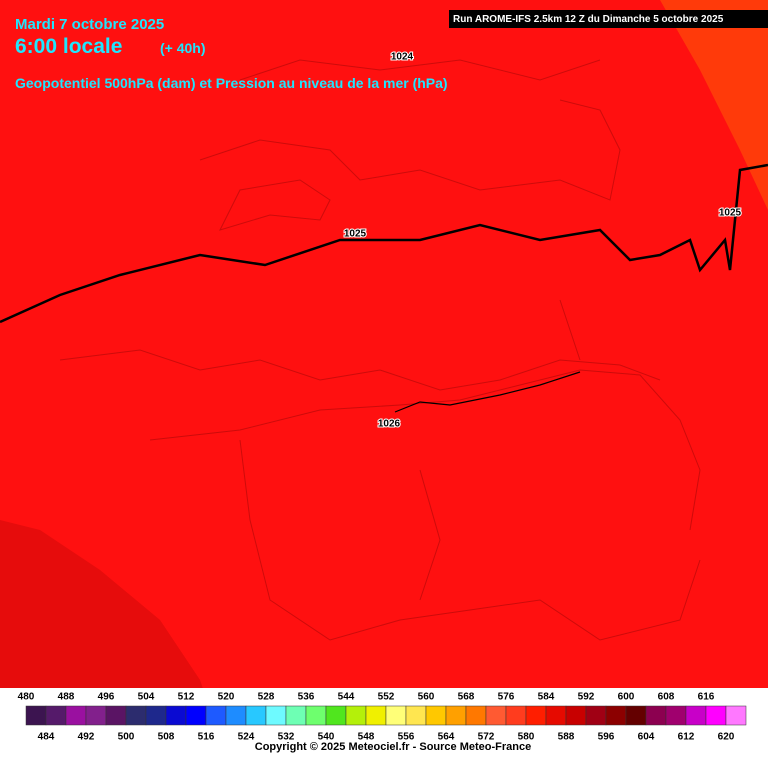 This screenshot has height=768, width=768. Describe the element at coordinates (466, 697) in the screenshot. I see `legend-label: 568` at that location.